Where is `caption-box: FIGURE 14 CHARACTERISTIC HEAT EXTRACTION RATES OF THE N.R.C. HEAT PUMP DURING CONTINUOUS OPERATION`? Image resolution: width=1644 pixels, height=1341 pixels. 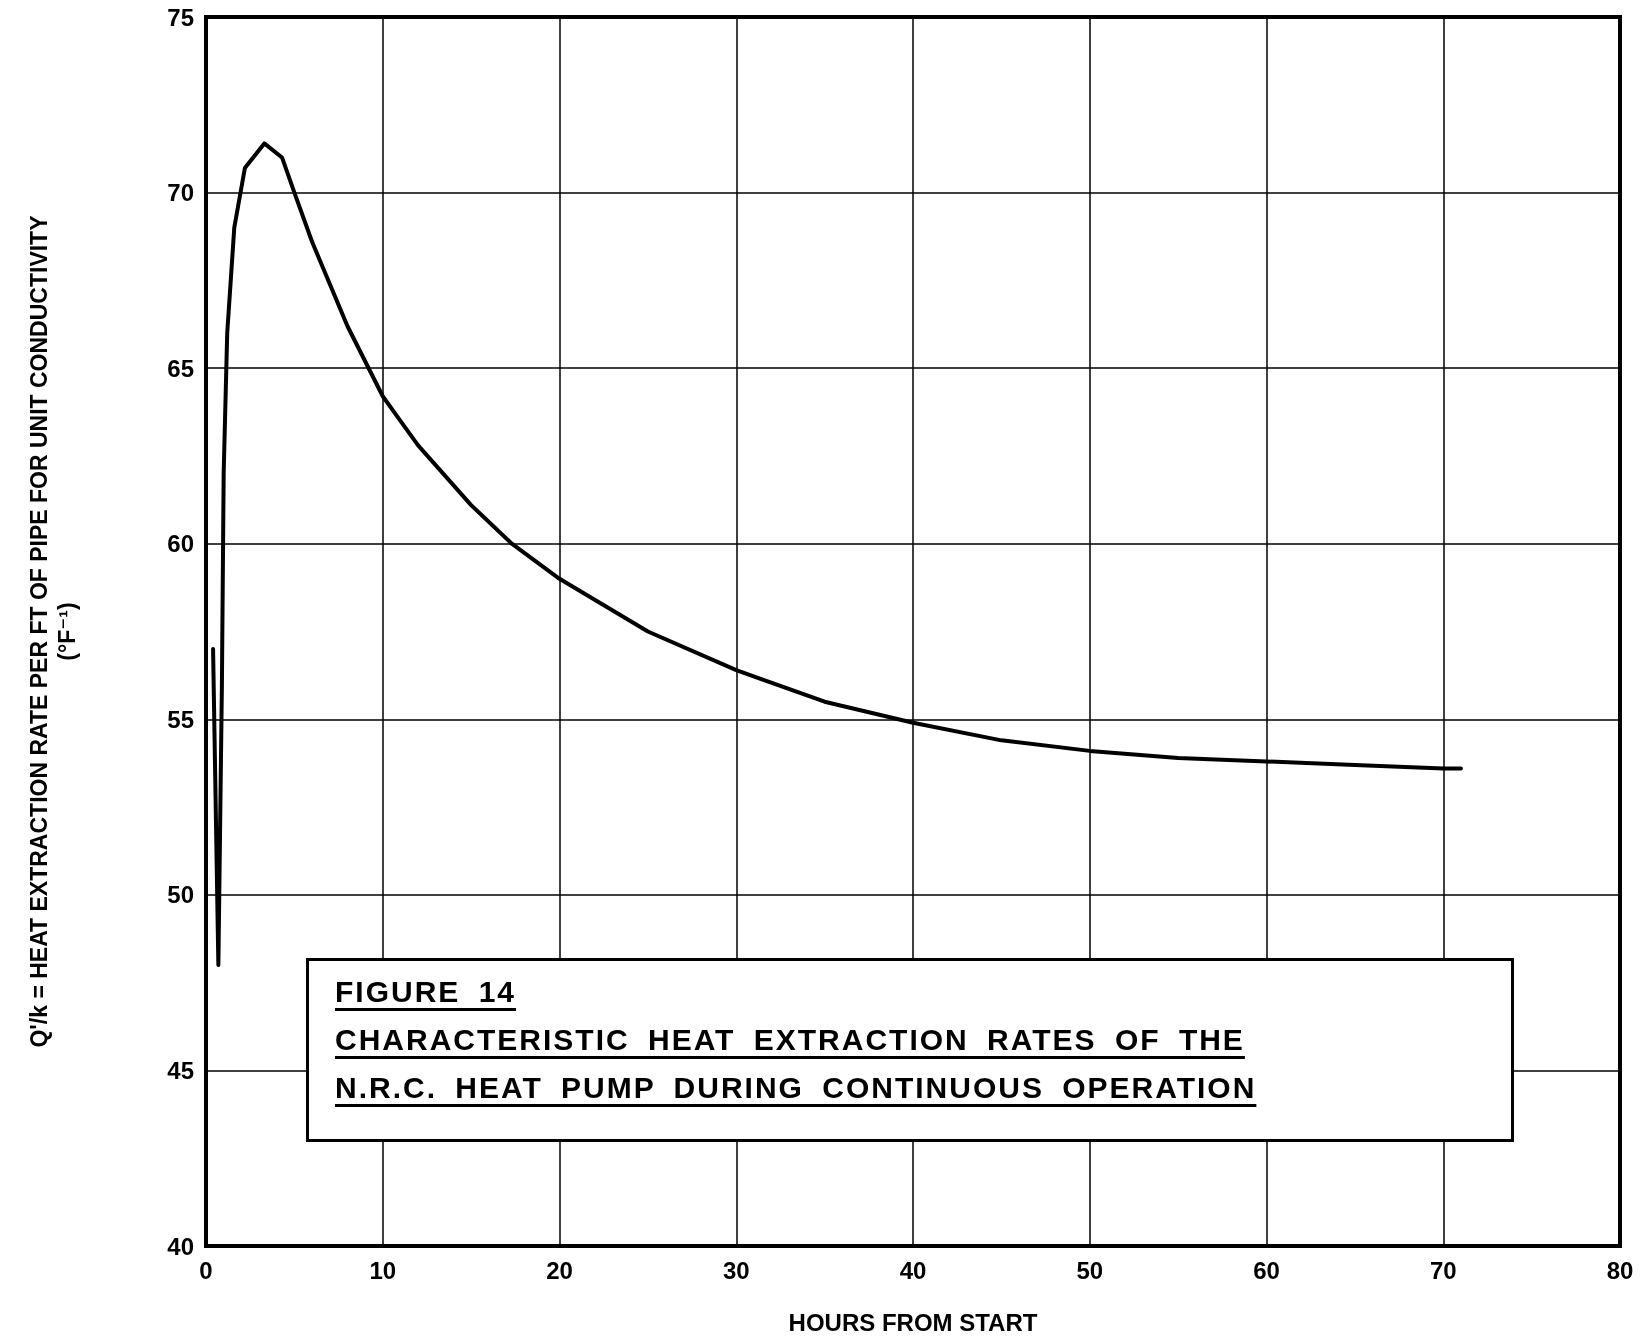
caption-box: FIGURE 14 CHARACTERISTIC HEAT EXTRACTION RATES OF THE N.R.C. HEAT PUMP DURING CONTINUOUS OPERATION is located at coordinates (910, 1050).